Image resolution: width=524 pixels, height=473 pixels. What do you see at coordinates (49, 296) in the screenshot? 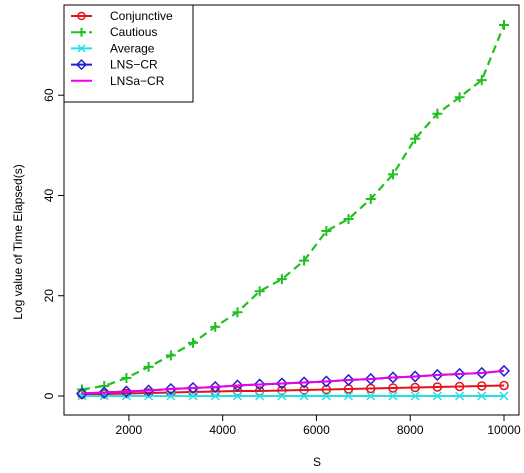
I see `y-tick-label: 20` at bounding box center [49, 296].